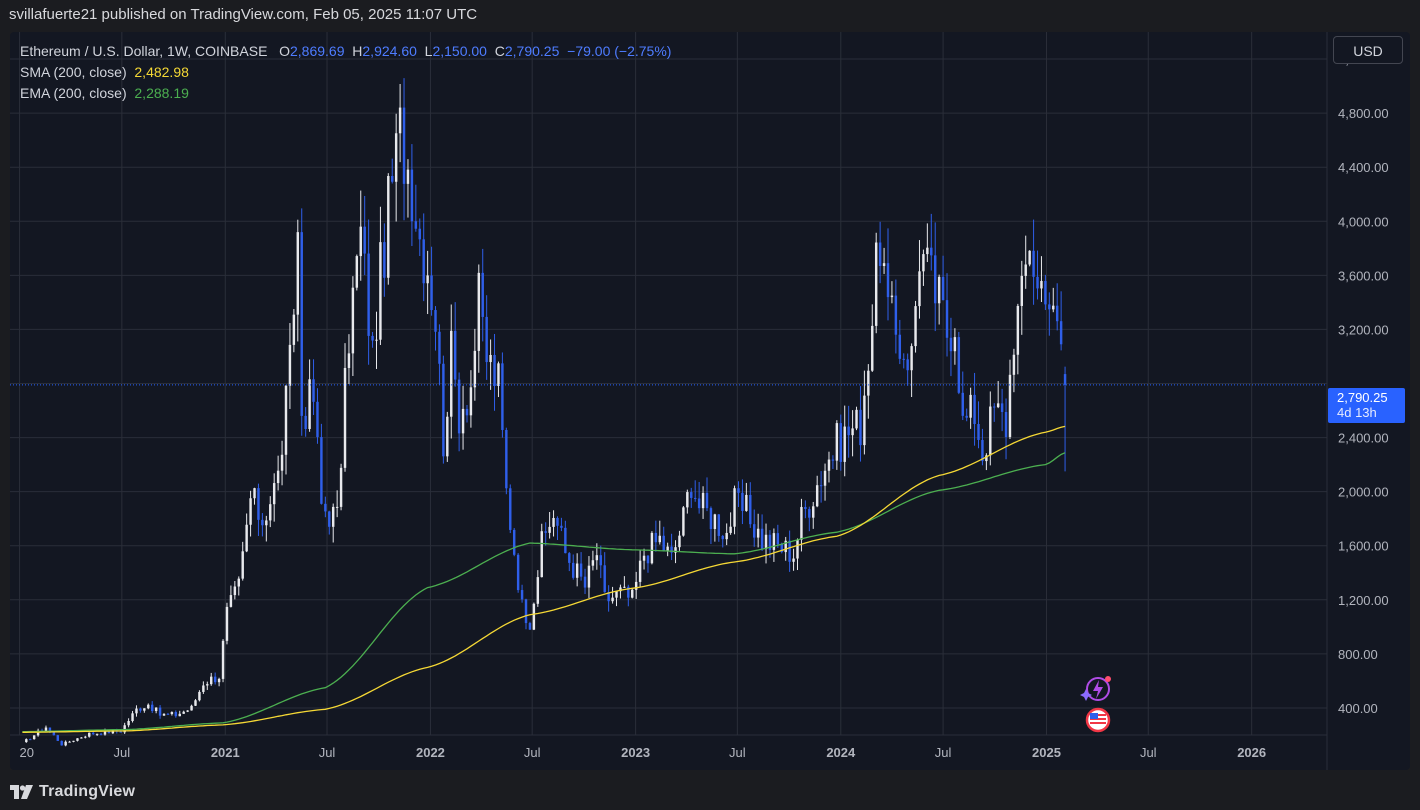  What do you see at coordinates (21, 792) in the screenshot?
I see `tradingview-logo-icon` at bounding box center [21, 792].